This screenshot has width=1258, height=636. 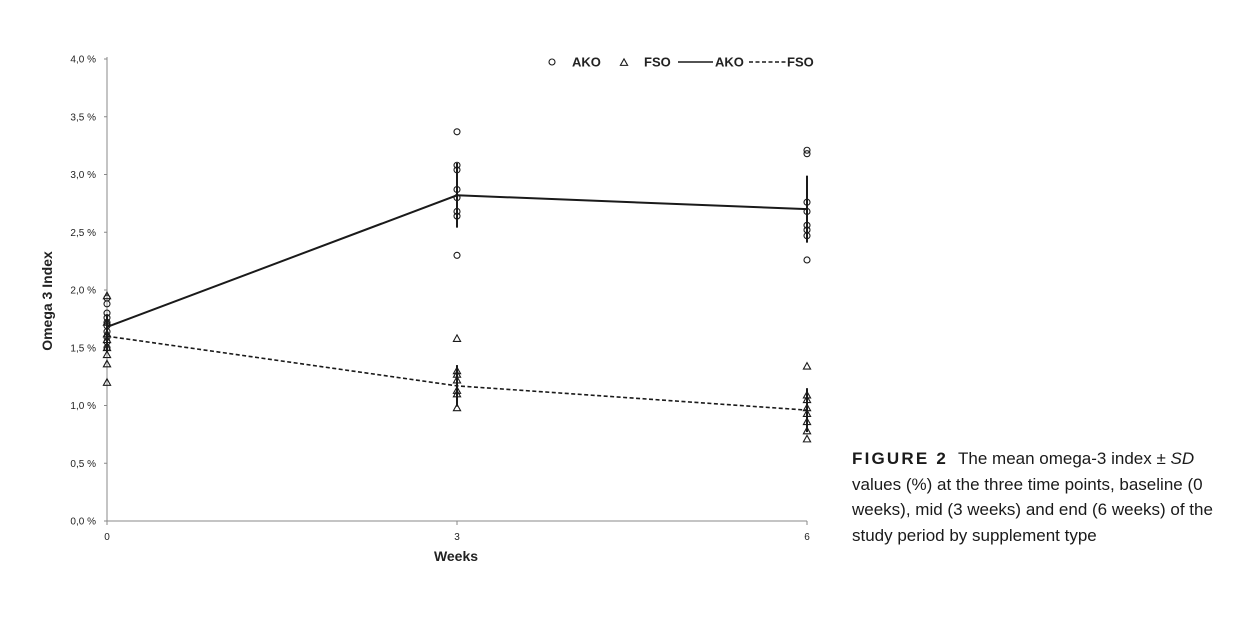 I want to click on legend-marker-fso, so click(x=624, y=61).